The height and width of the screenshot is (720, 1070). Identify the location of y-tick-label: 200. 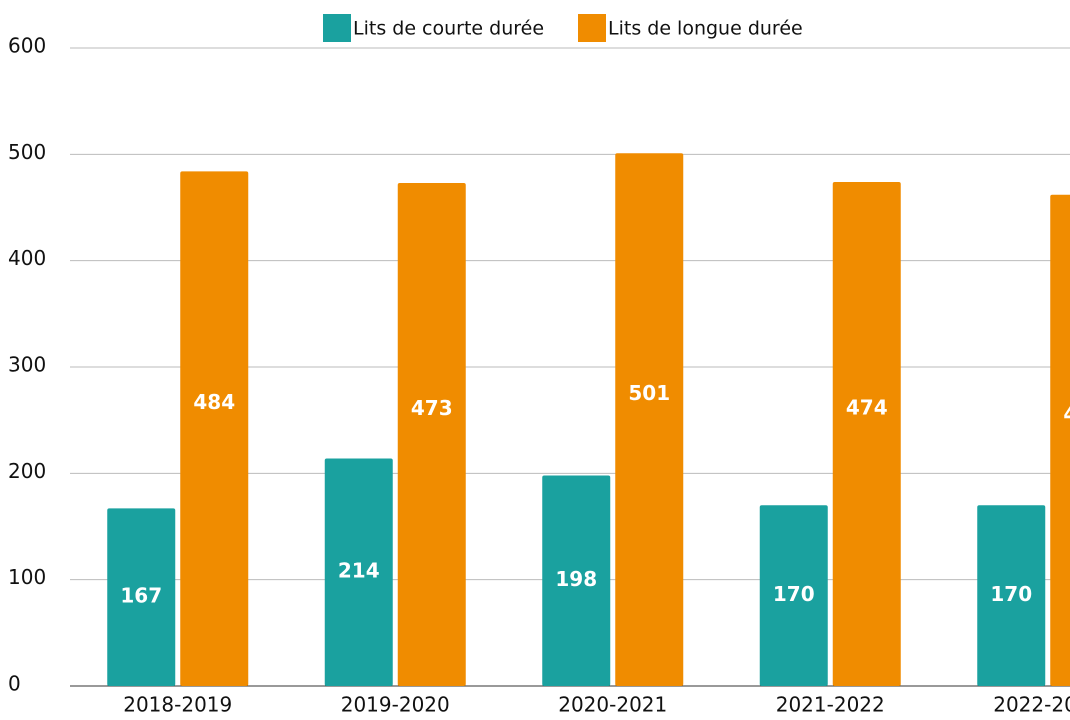
(27, 471).